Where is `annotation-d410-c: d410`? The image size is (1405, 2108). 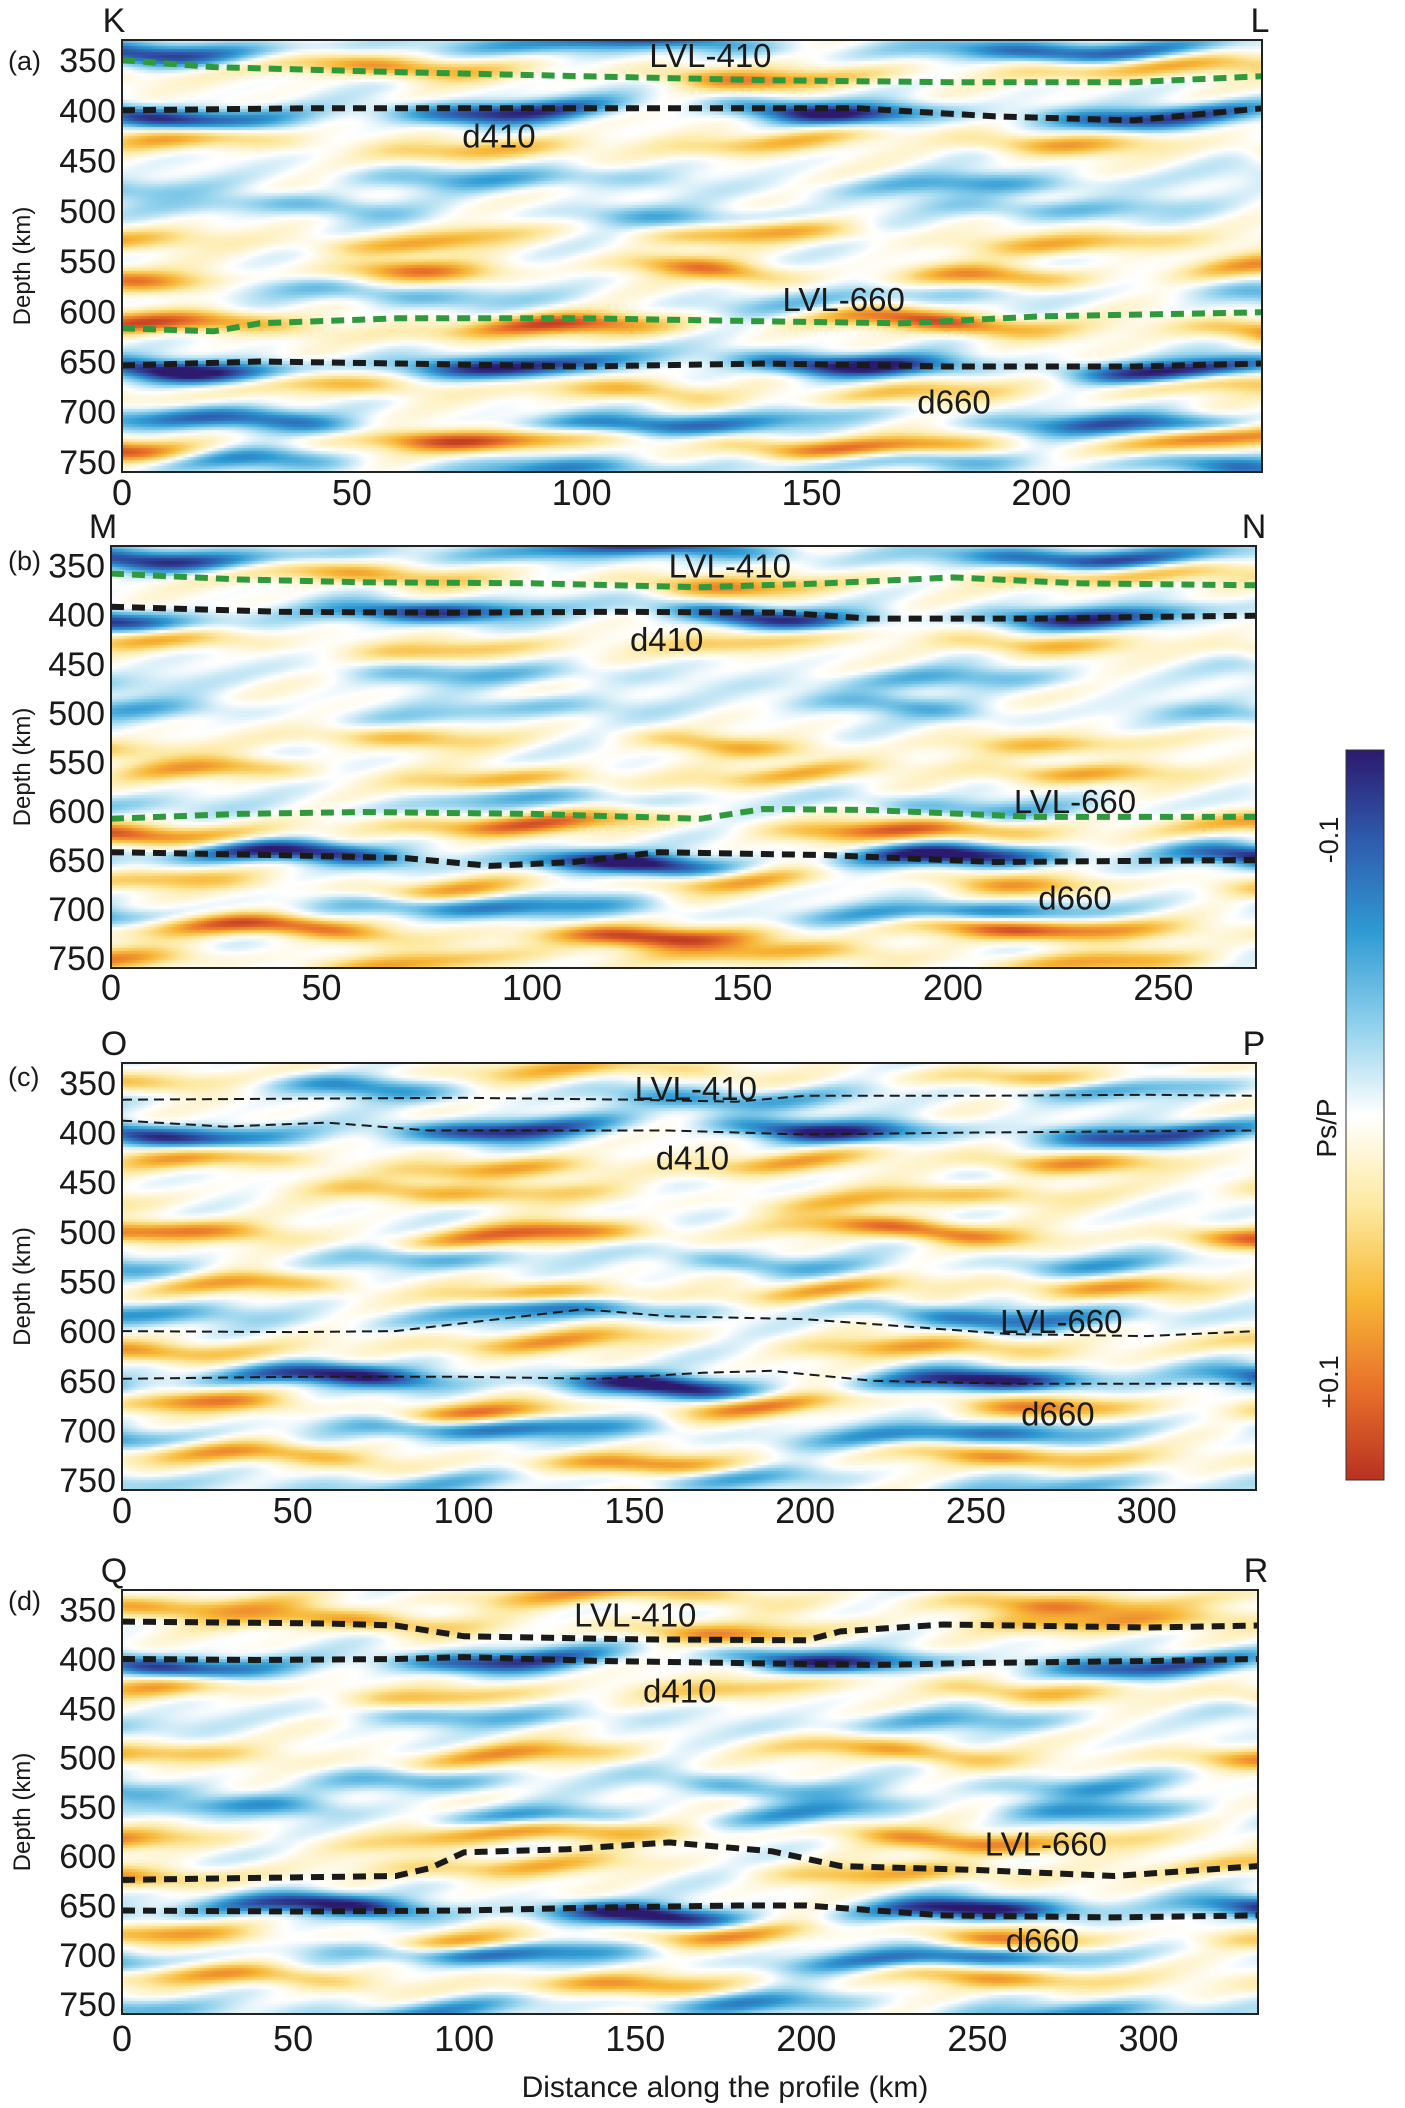
annotation-d410-c: d410 is located at coordinates (692, 1157).